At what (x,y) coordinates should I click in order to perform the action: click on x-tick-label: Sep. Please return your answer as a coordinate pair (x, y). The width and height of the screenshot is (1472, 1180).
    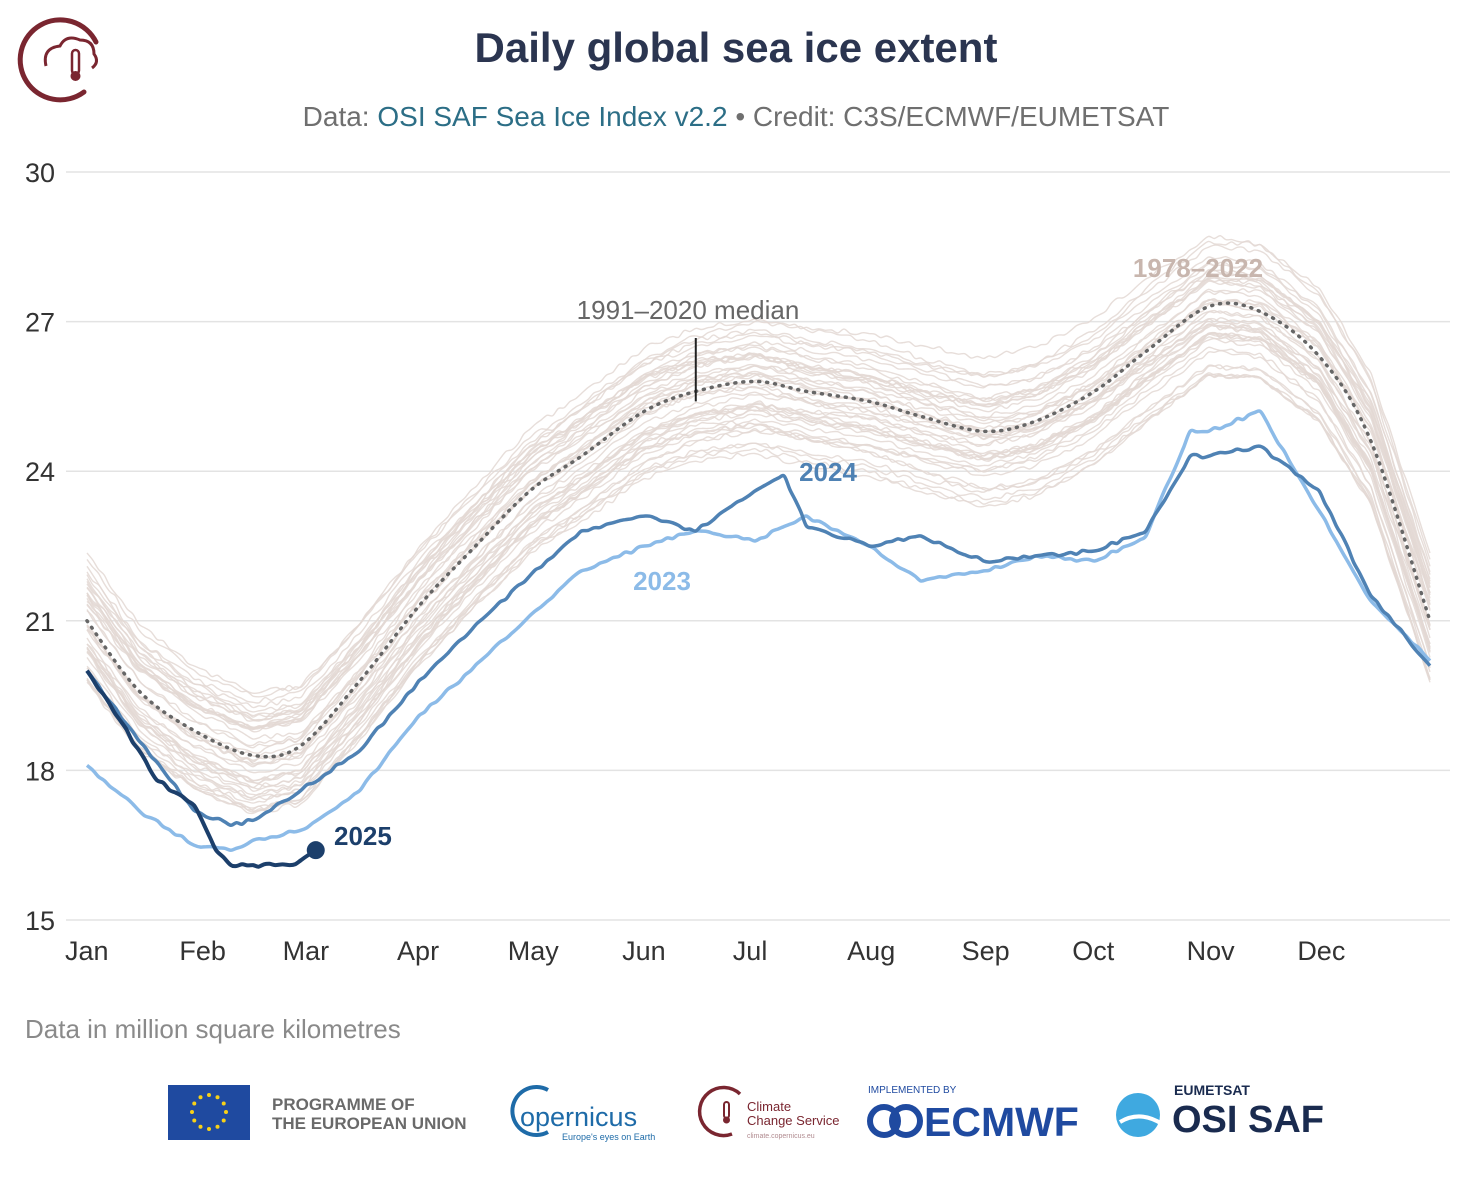
    Looking at the image, I should click on (986, 951).